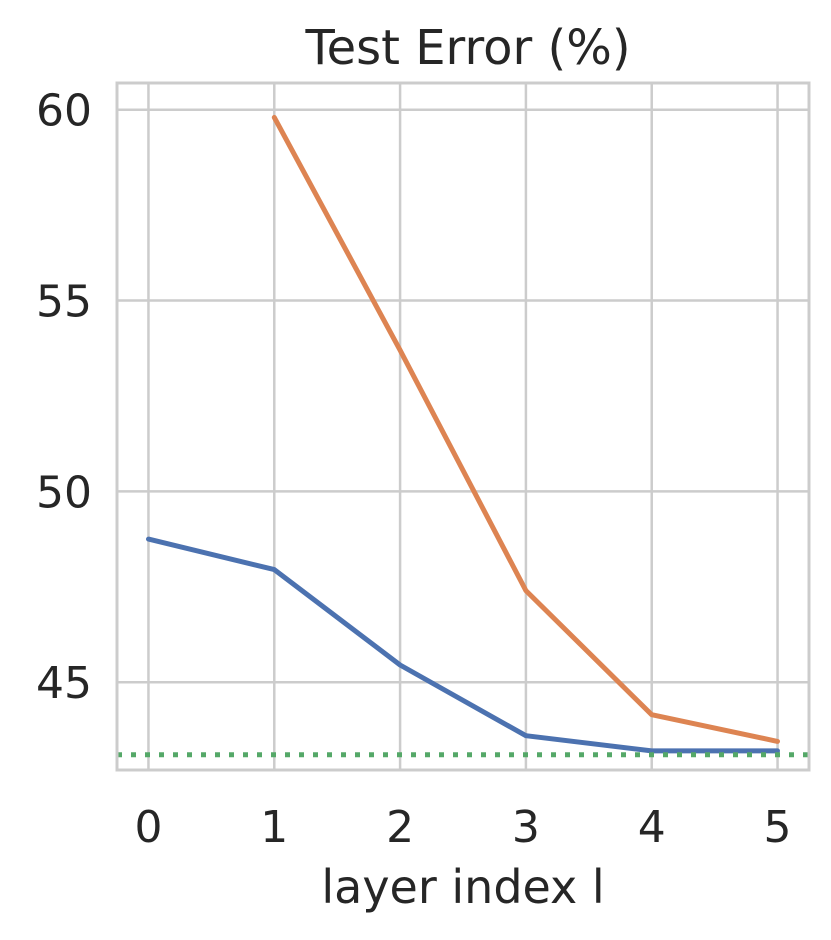 This screenshot has width=831, height=940. I want to click on x-tick-label: 4, so click(652, 827).